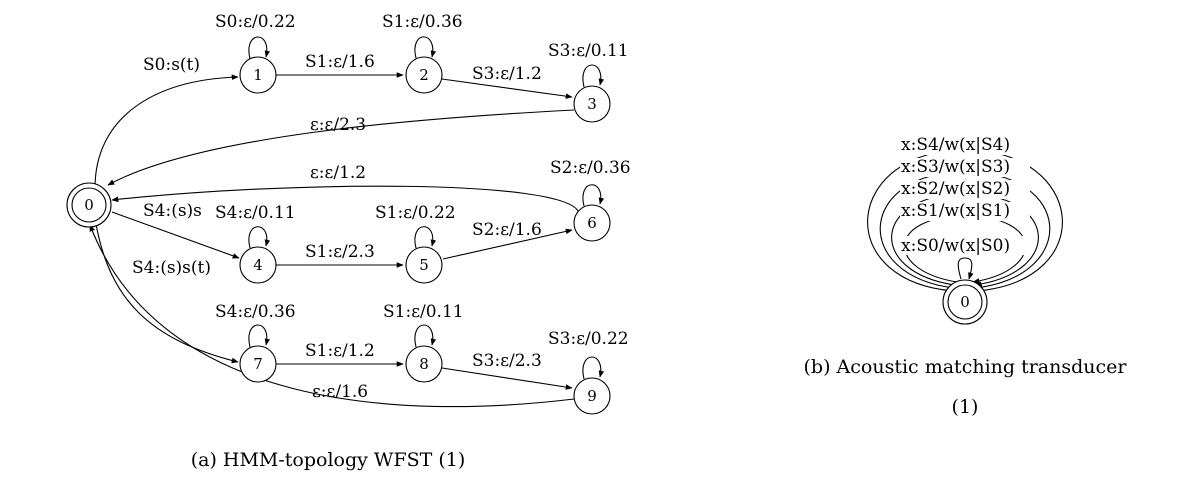  Describe the element at coordinates (171, 268) in the screenshot. I see `arc-label-0-7: S4:(s)s(t)` at that location.